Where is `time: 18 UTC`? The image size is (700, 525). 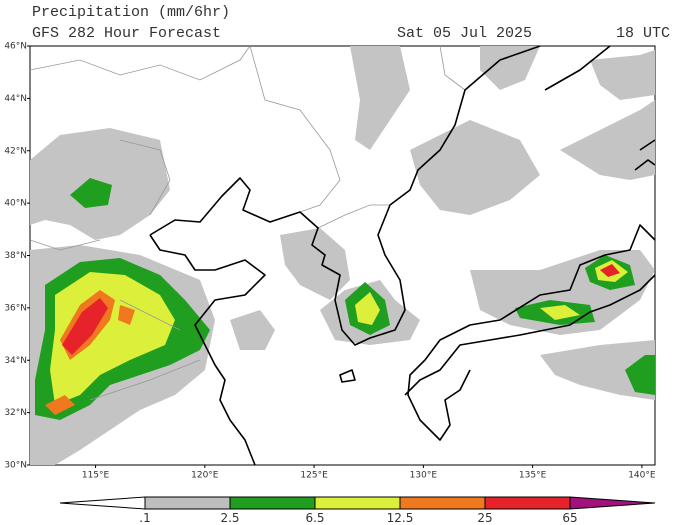
time: 18 UTC is located at coordinates (643, 33).